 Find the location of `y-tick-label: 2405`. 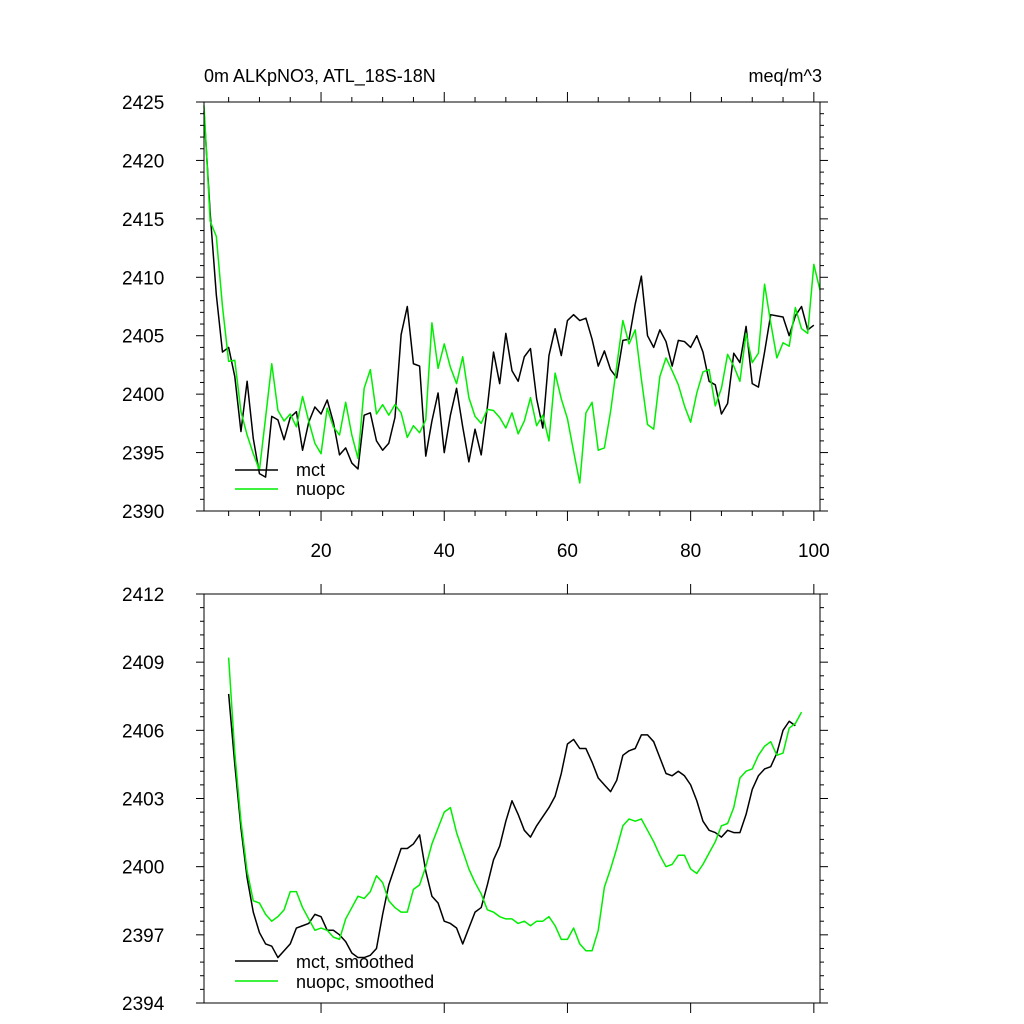

y-tick-label: 2405 is located at coordinates (143, 337).